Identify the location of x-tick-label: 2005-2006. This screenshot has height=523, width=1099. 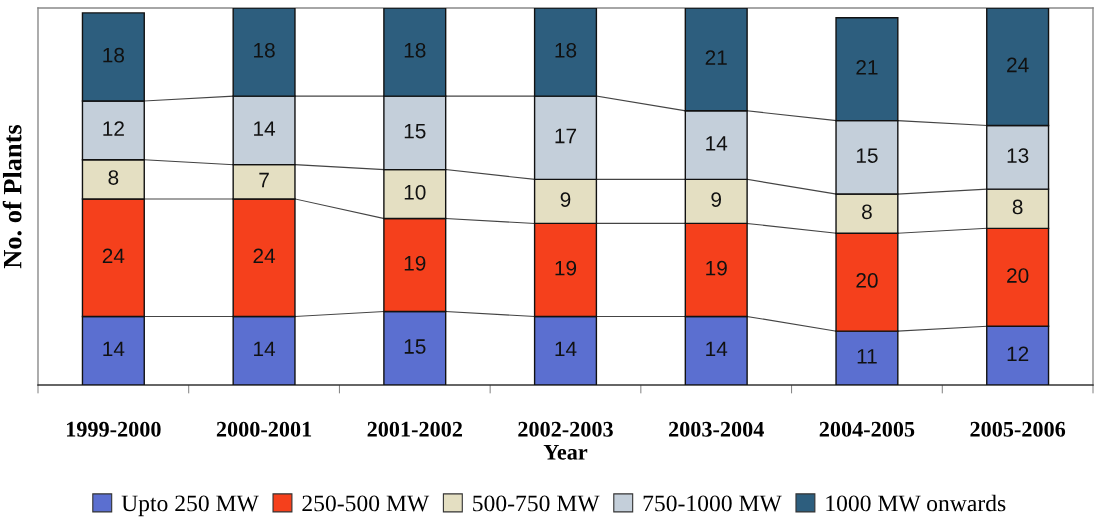
(1018, 429).